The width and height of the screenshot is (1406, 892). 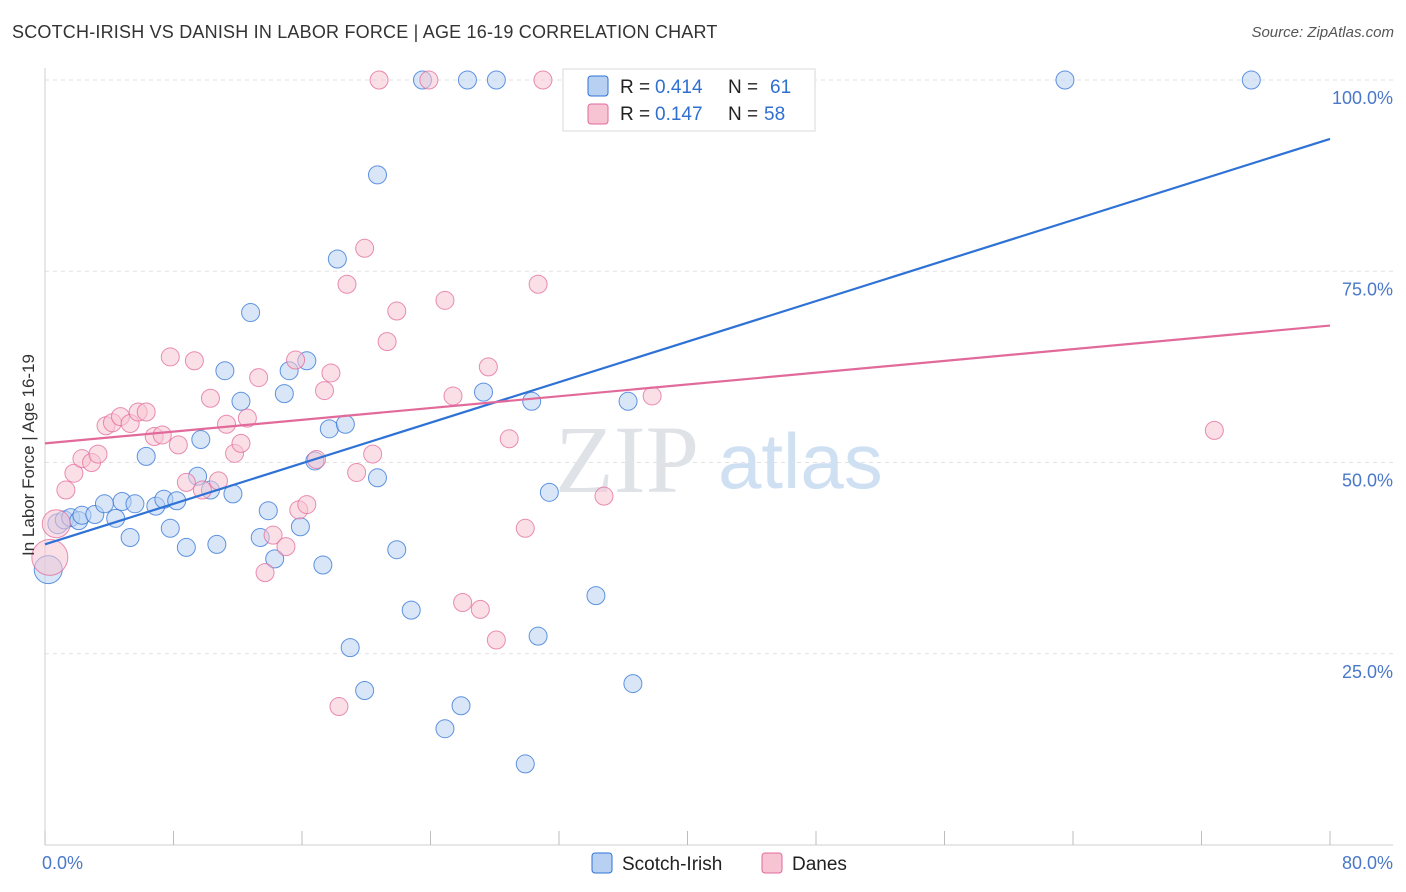 I want to click on y-tick-labels: 25.0% 50.0% 75.0% 100.0%, so click(x=1362, y=385).